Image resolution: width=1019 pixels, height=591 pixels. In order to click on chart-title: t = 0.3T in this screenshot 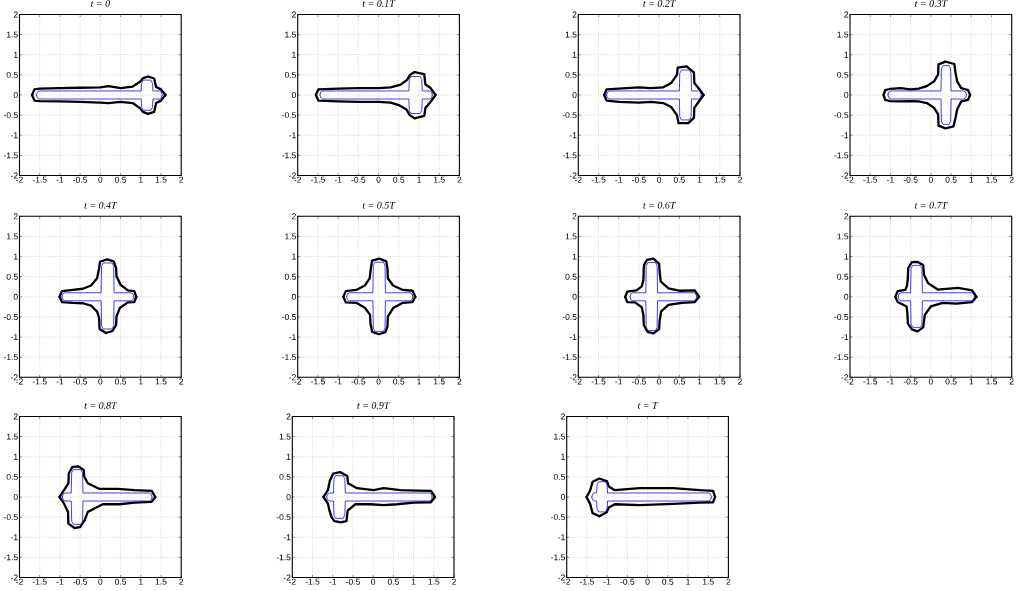, I will do `click(931, 3)`.